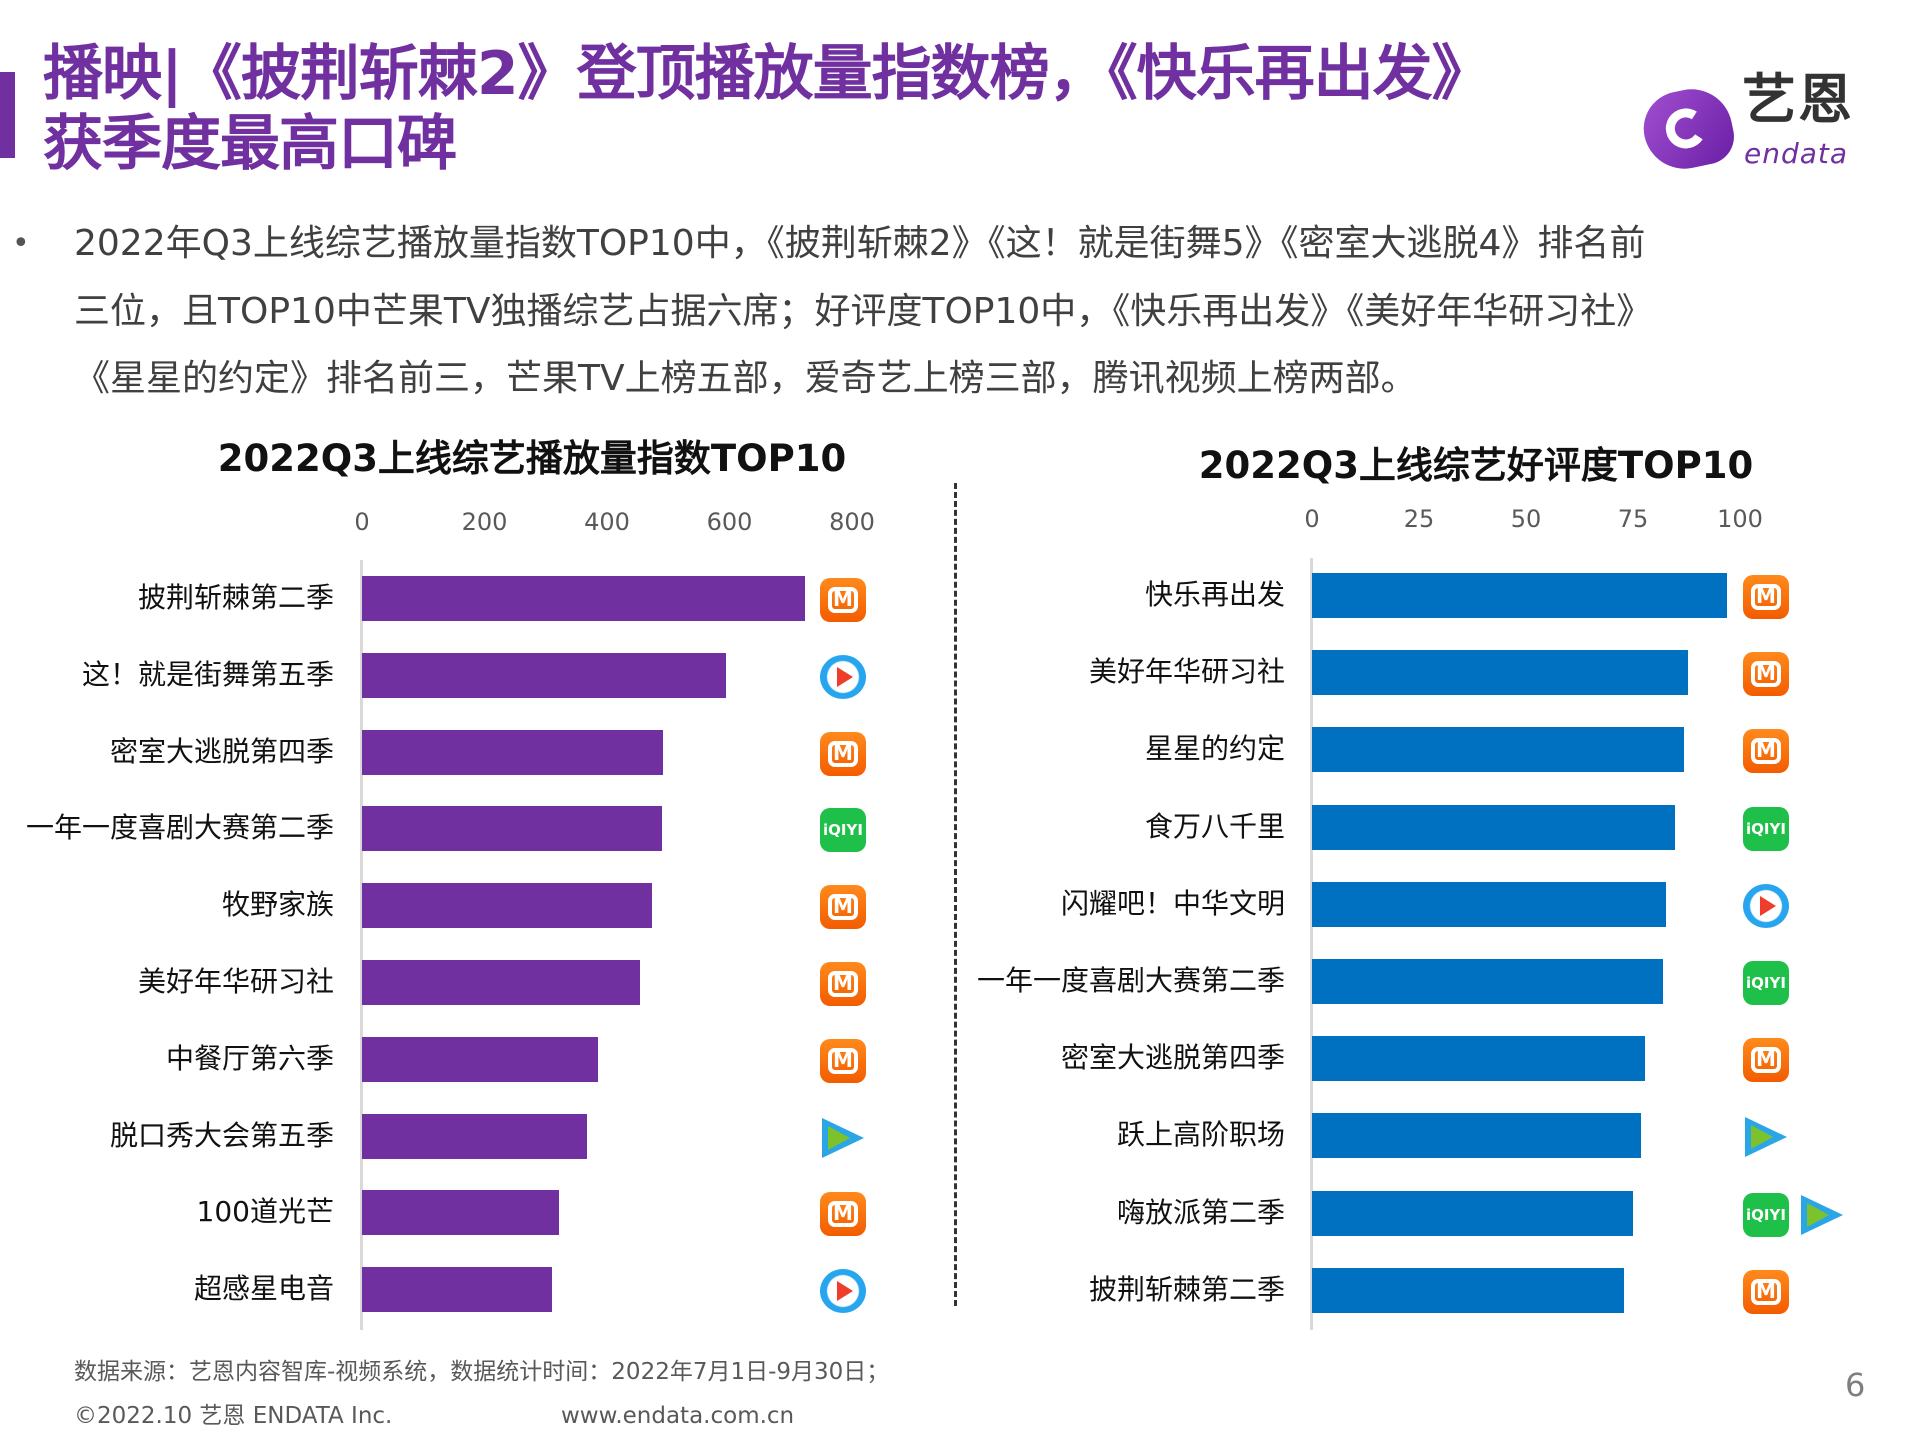 This screenshot has height=1439, width=1919. What do you see at coordinates (852, 522) in the screenshot?
I see `x-tick-label: 800` at bounding box center [852, 522].